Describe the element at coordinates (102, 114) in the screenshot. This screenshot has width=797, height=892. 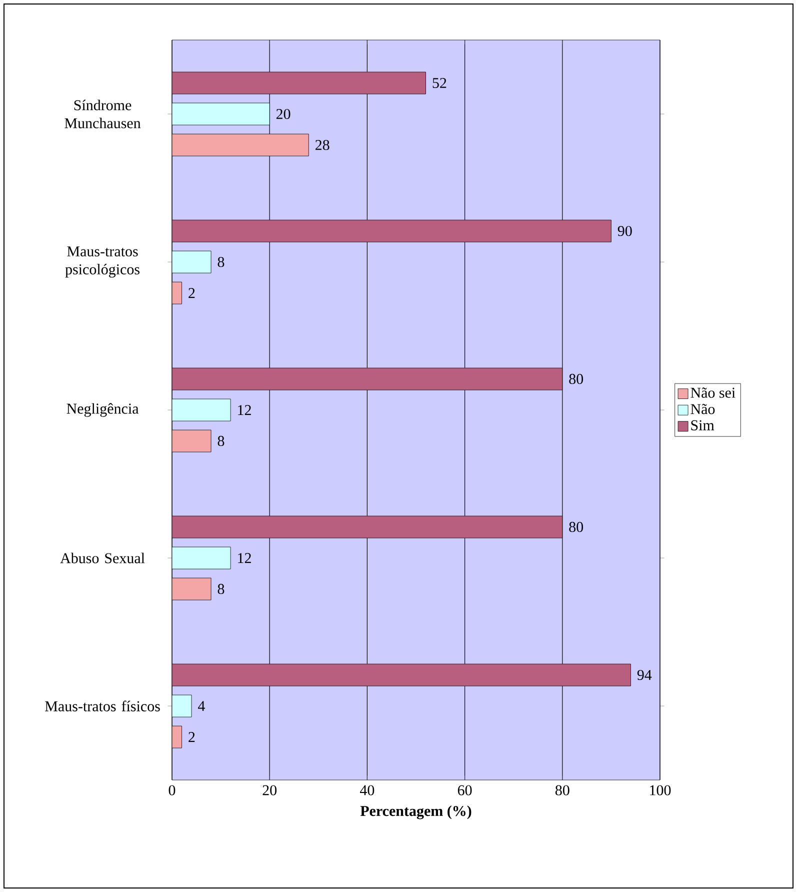
I see `y-tick-label: Síndrome Munchausen` at that location.